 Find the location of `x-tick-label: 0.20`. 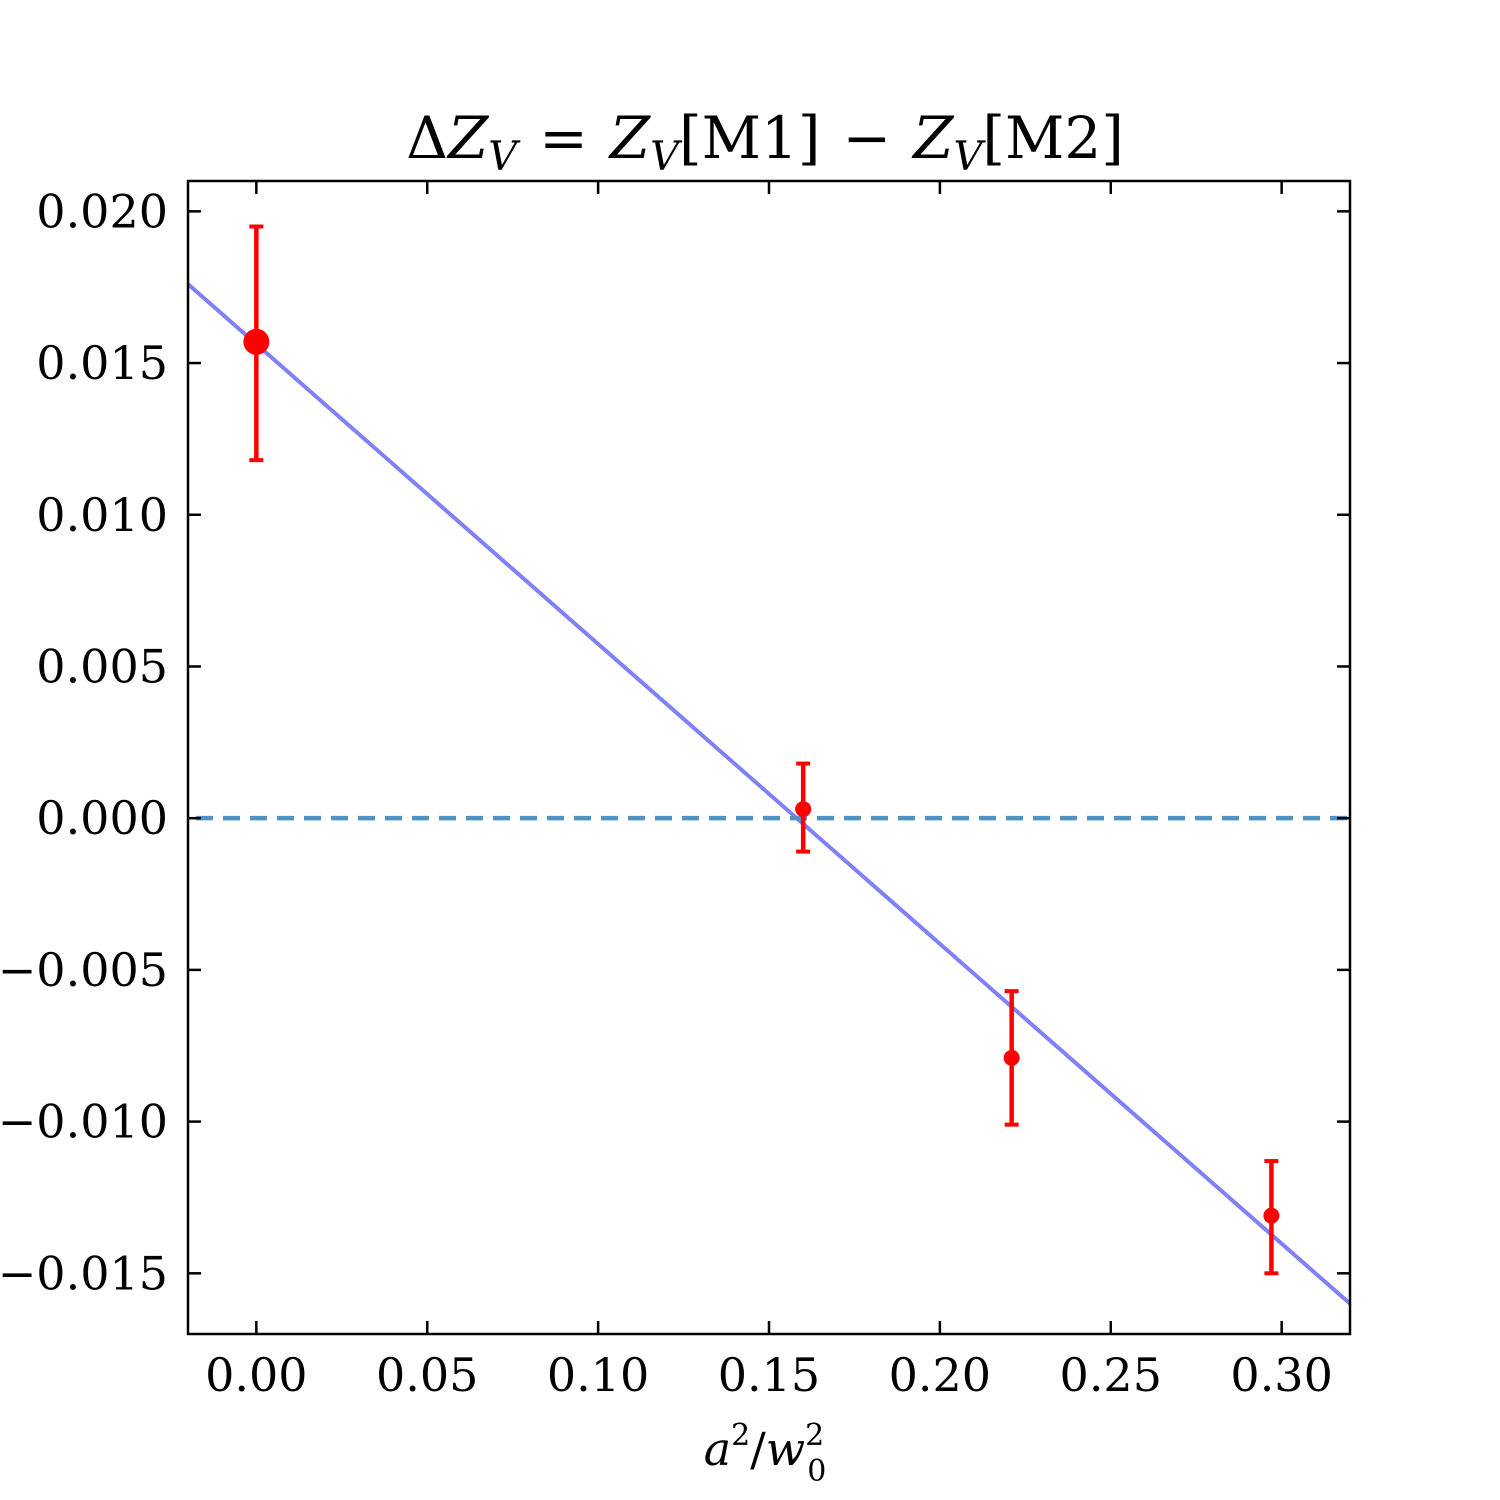

x-tick-label: 0.20 is located at coordinates (940, 1375).